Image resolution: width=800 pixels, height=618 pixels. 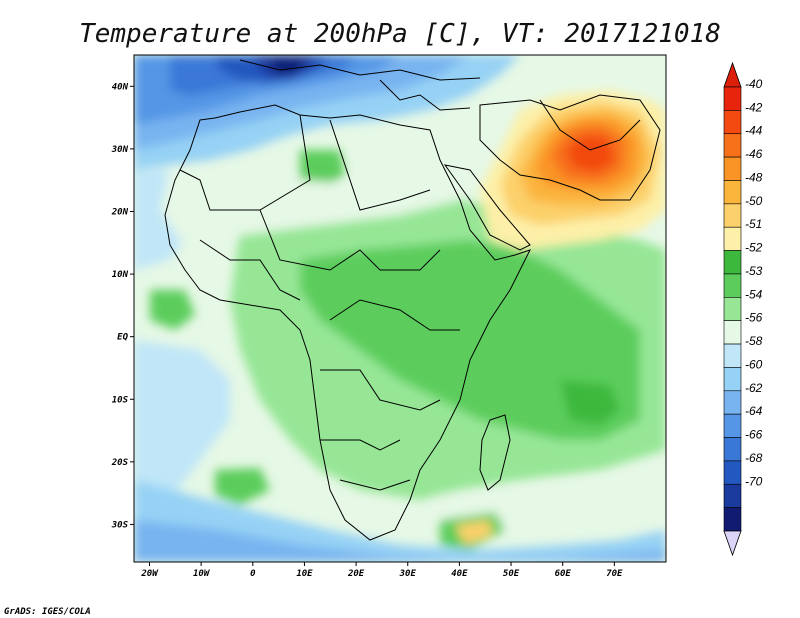 What do you see at coordinates (122, 306) in the screenshot?
I see `latitude-ticks: 40N 30N 20N 10N EQ 10S 20S 30S` at bounding box center [122, 306].